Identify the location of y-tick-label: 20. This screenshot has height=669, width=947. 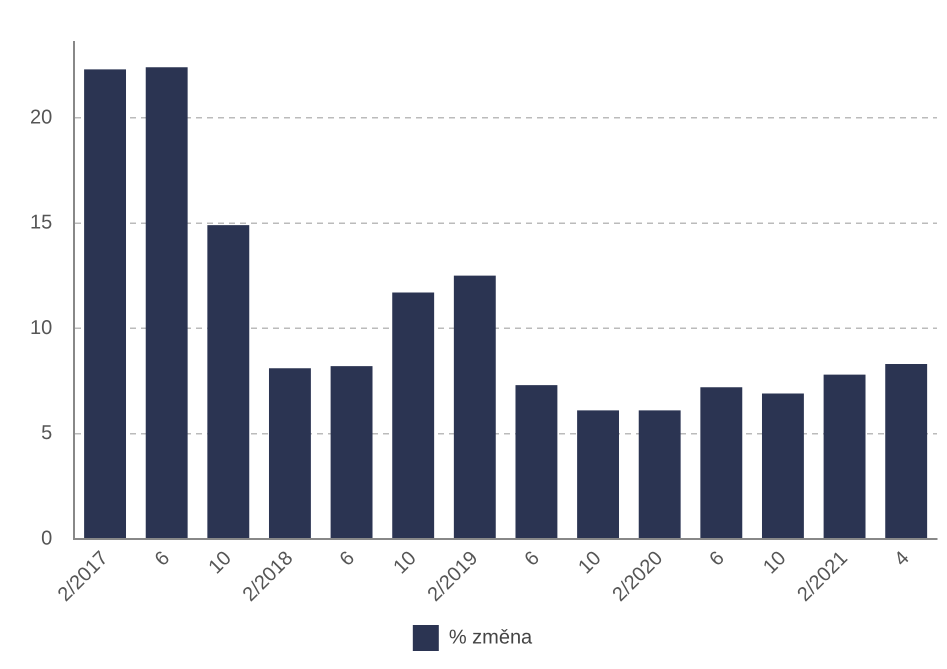
(41, 117).